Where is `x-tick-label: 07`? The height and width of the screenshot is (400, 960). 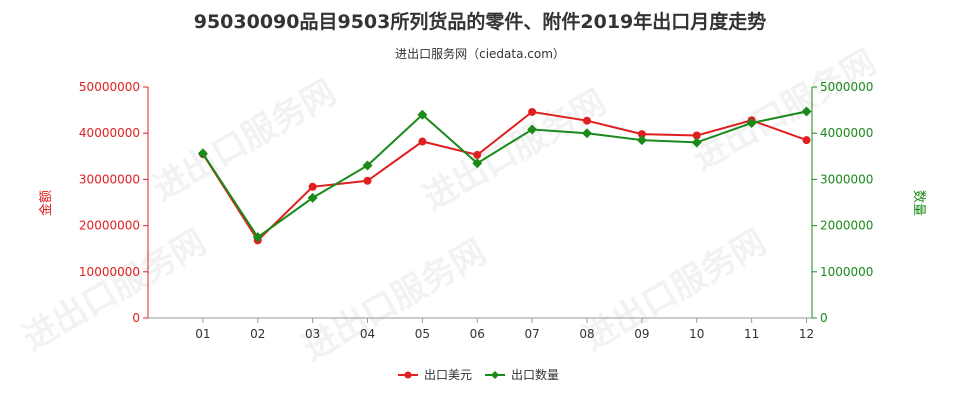
x-tick-label: 07 is located at coordinates (531, 334).